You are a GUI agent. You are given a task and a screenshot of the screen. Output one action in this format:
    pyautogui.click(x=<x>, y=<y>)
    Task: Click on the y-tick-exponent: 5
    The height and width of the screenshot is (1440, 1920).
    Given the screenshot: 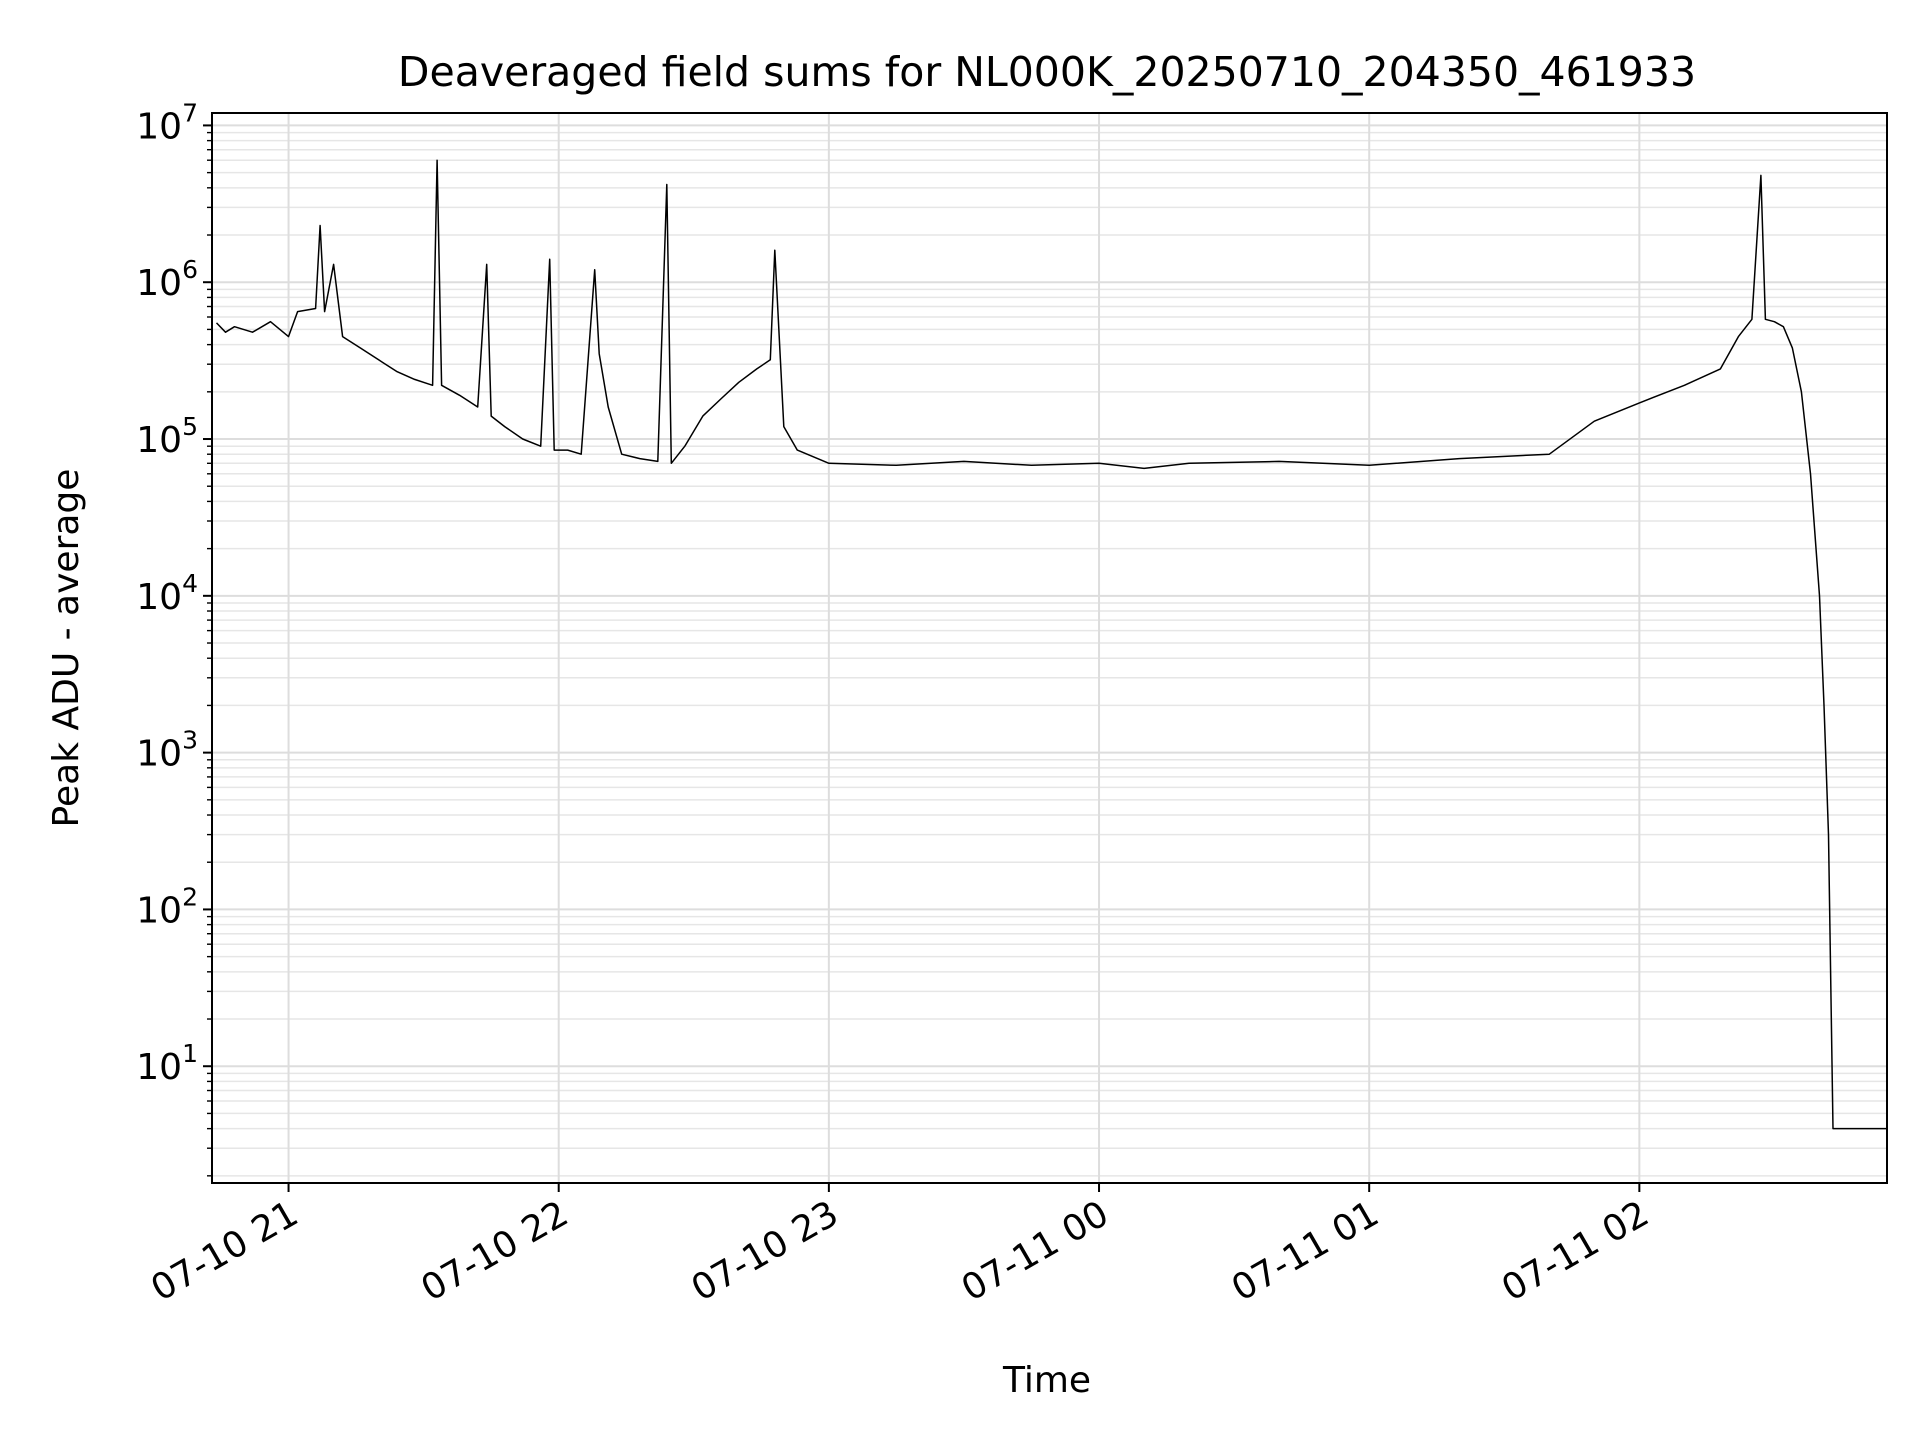 What is the action you would take?
    pyautogui.click(x=190, y=426)
    